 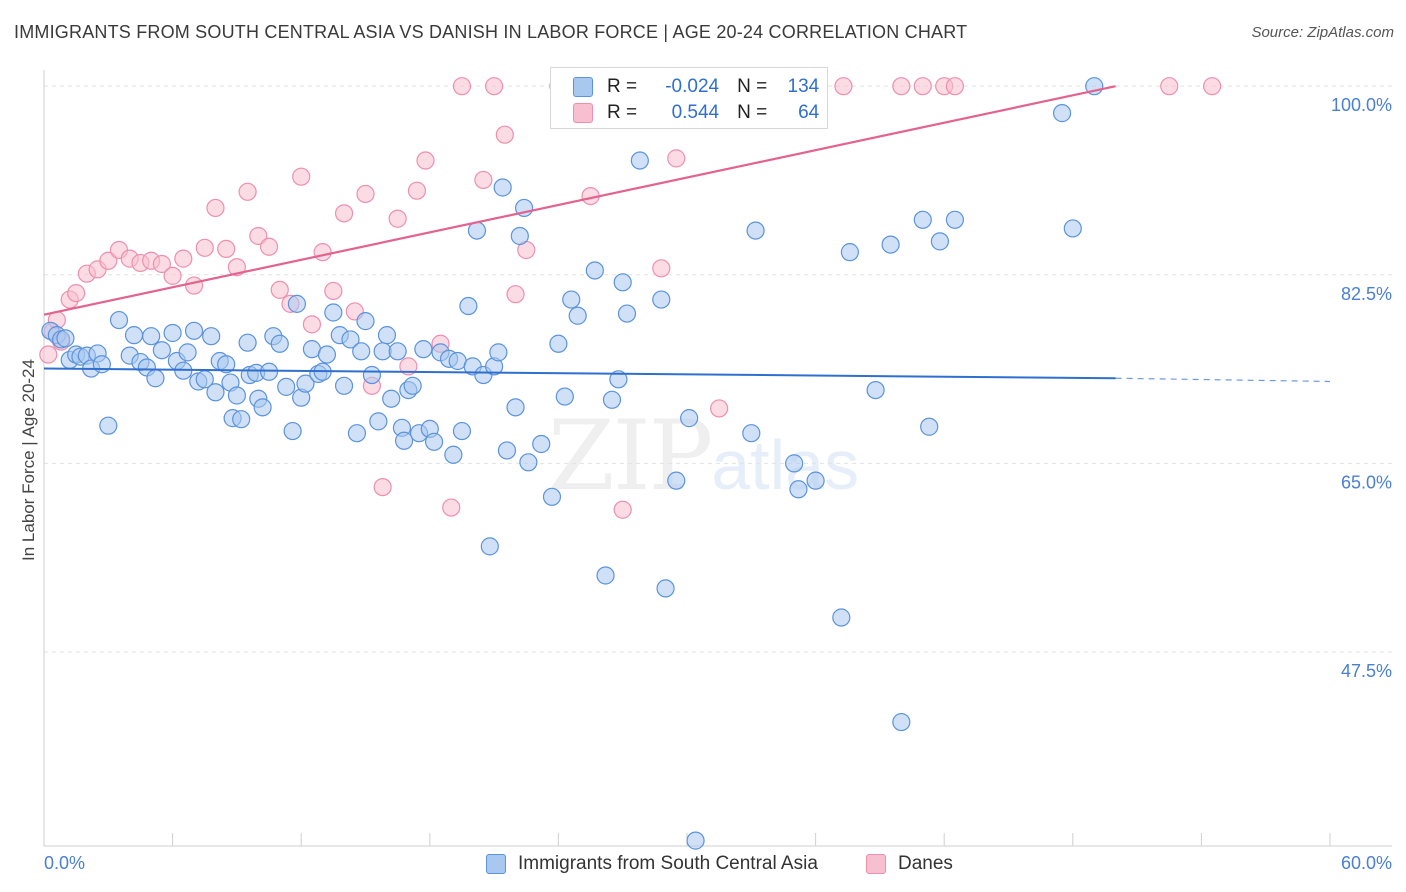 I want to click on x-tick-label-min: 0.0%, so click(x=64, y=863).